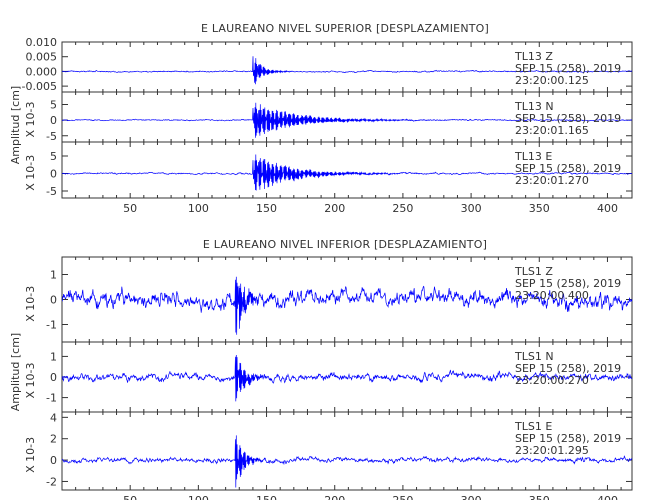 The width and height of the screenshot is (650, 500). Describe the element at coordinates (552, 130) in the screenshot. I see `record-time: 23:20:01.165` at that location.